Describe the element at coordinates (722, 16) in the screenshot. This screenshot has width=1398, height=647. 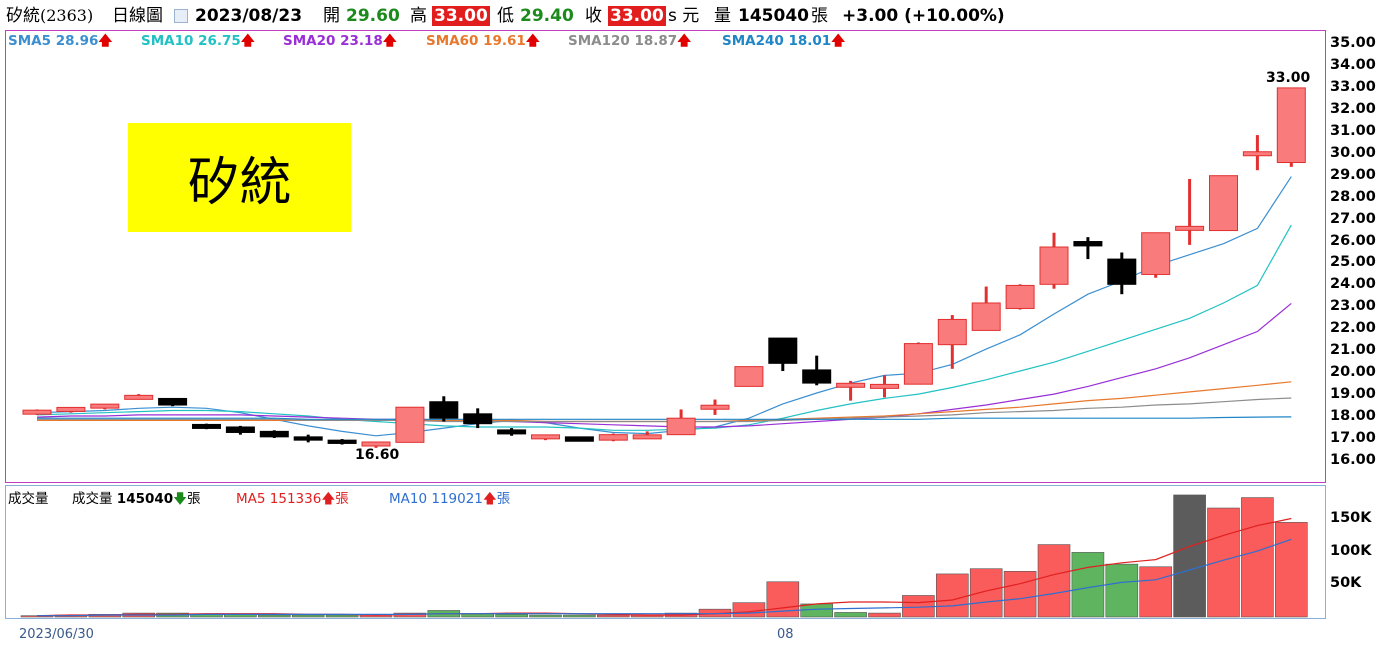
I see `volume-label: 量` at that location.